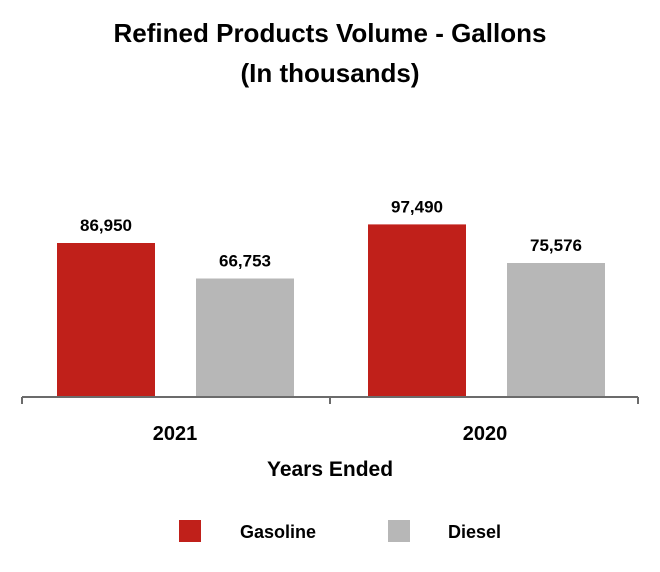 This screenshot has width=660, height=572. Describe the element at coordinates (175, 434) in the screenshot. I see `x-tick-label-2021: 2021` at that location.